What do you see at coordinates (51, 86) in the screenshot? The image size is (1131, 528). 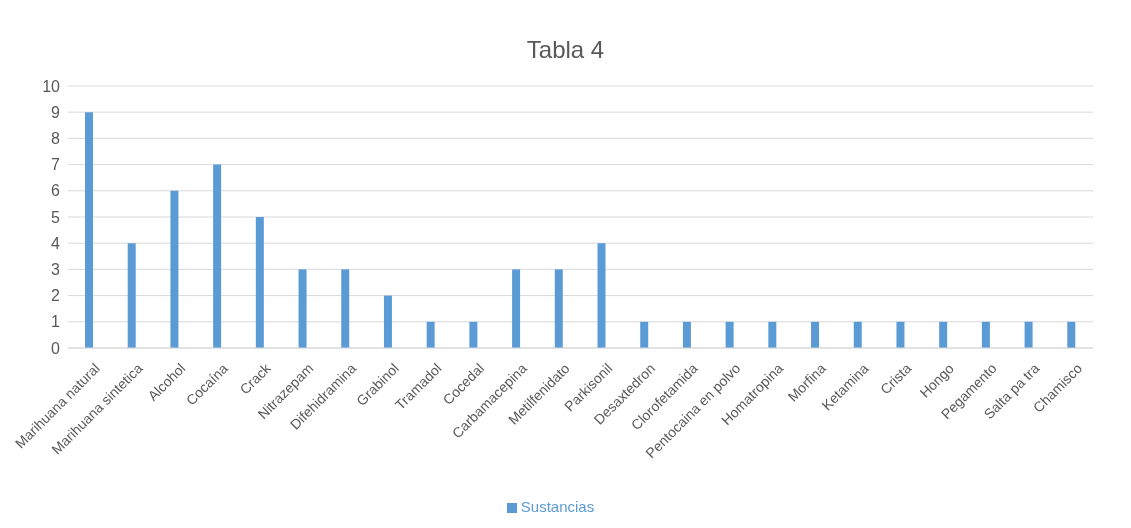 I see `y-tick-label: 10` at bounding box center [51, 86].